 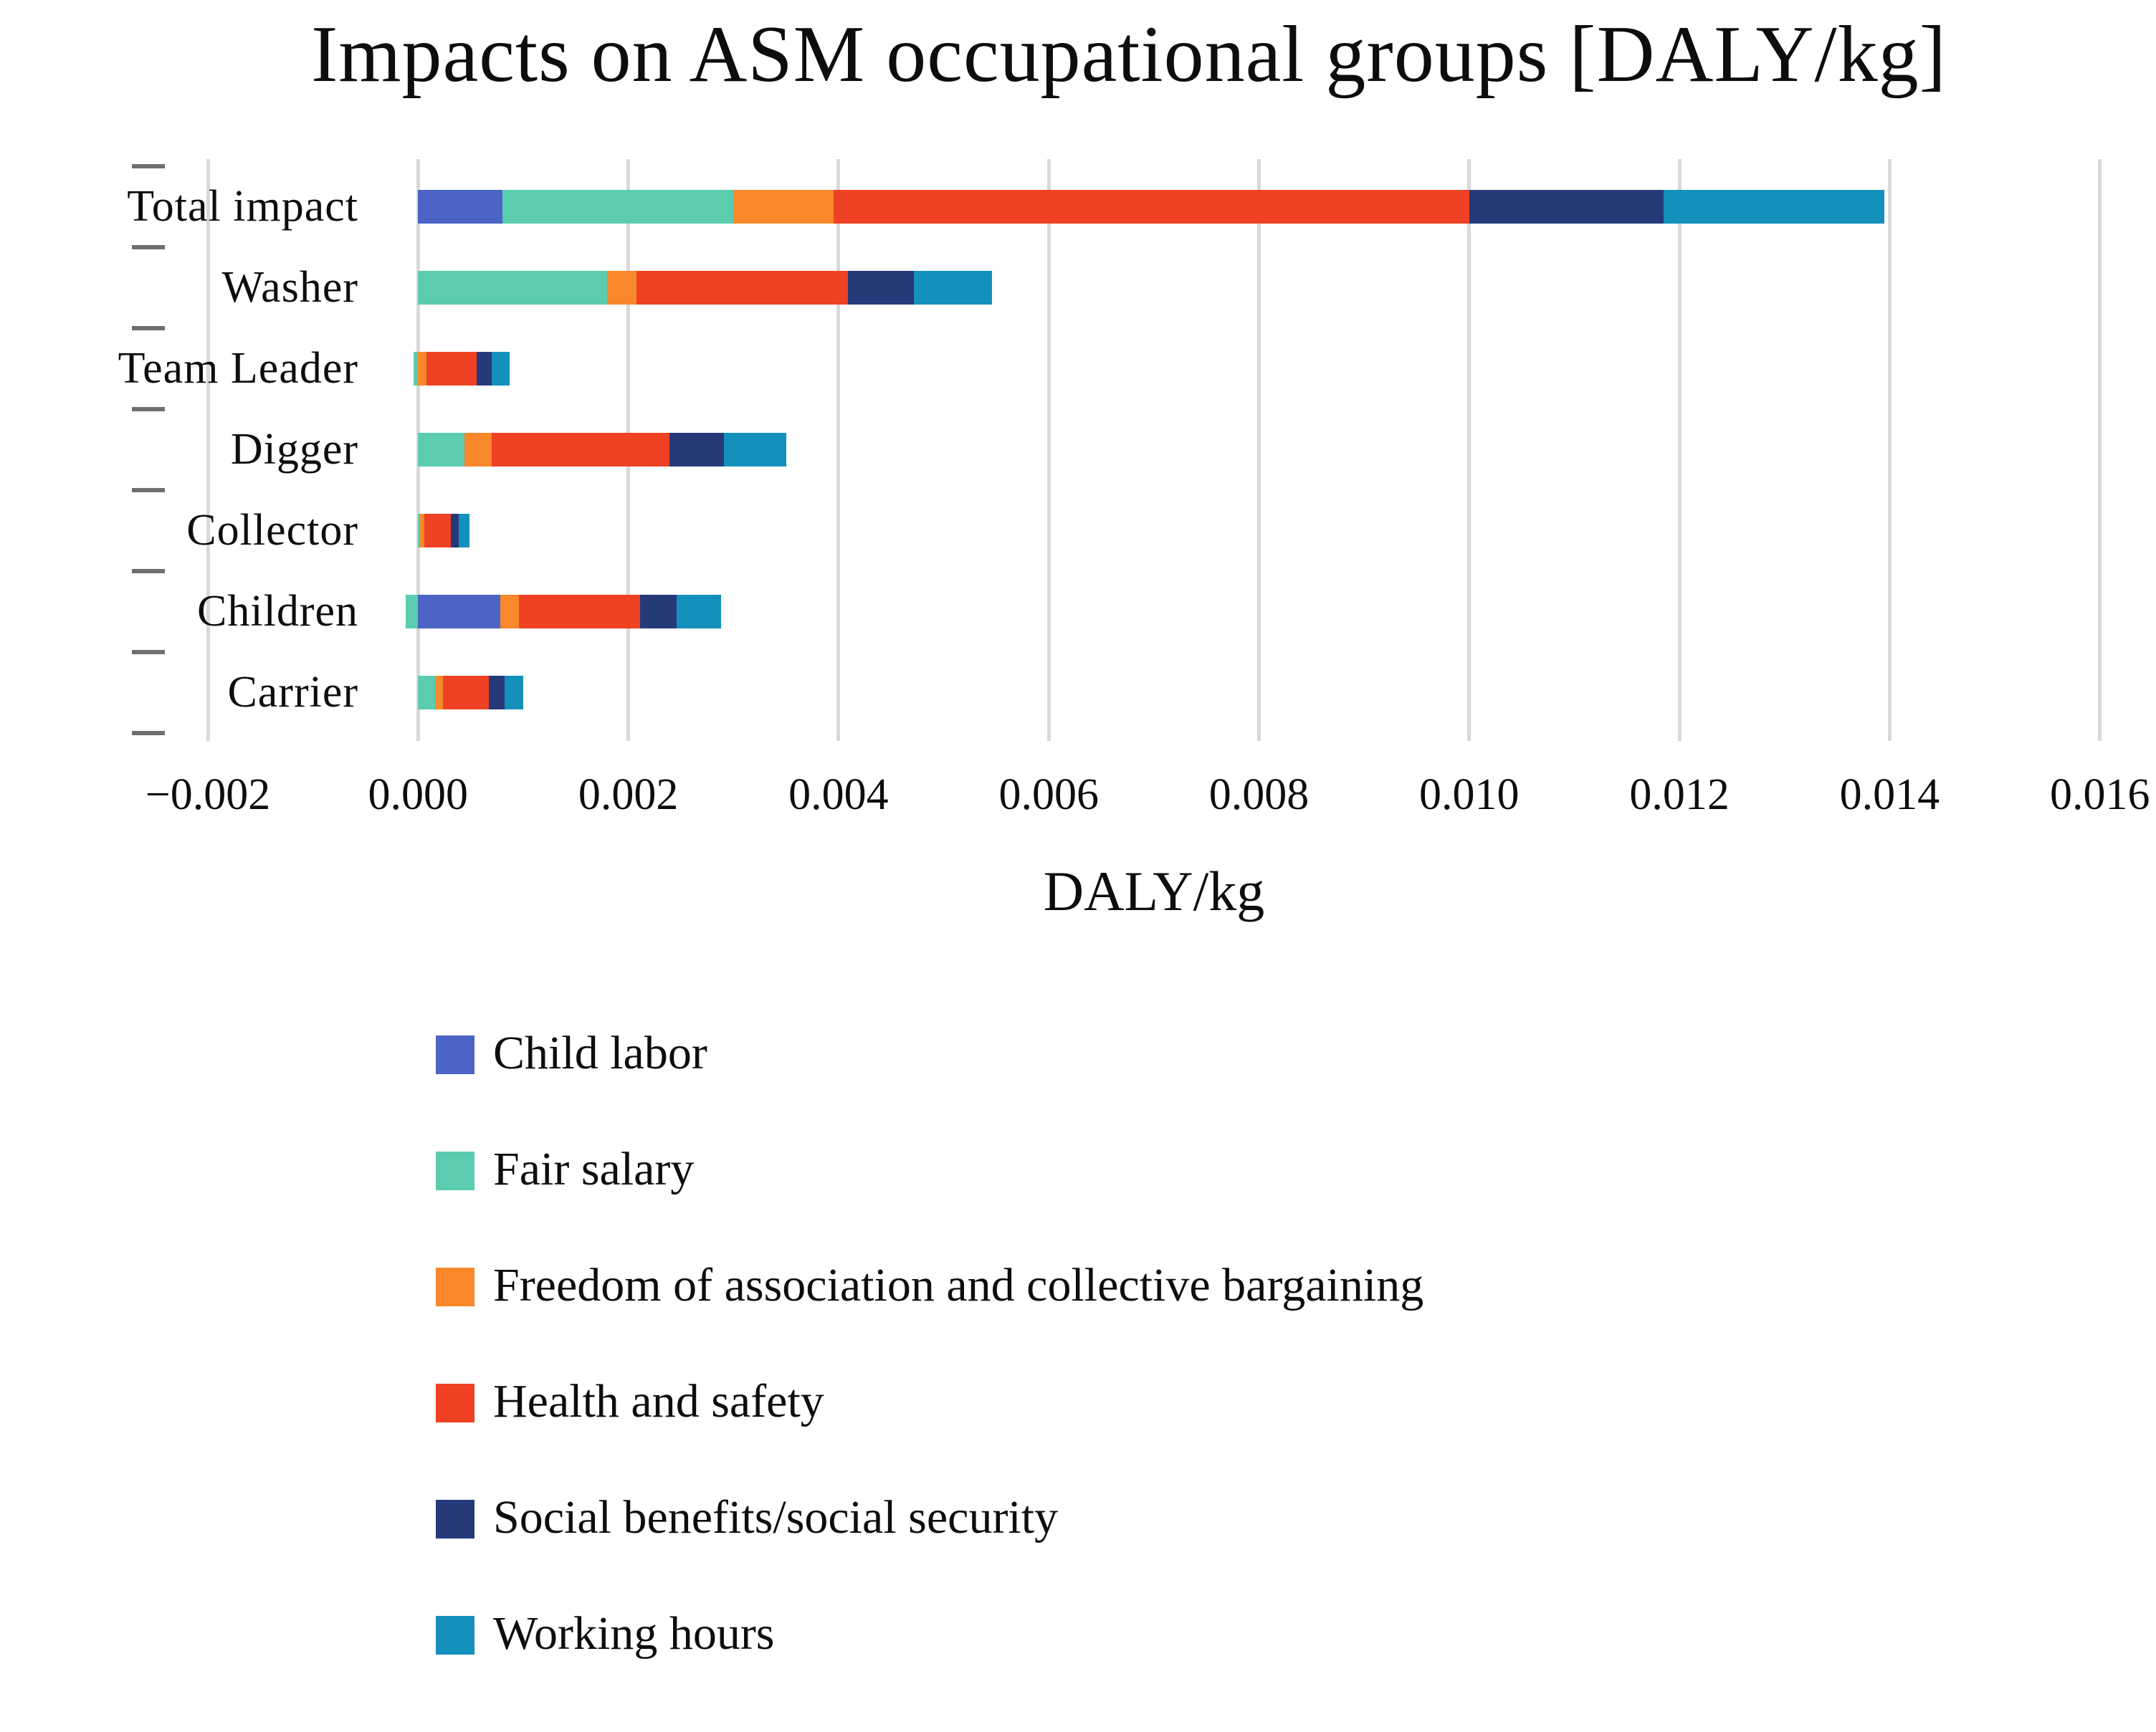 What do you see at coordinates (594, 1169) in the screenshot?
I see `legend-label: Fair salary` at bounding box center [594, 1169].